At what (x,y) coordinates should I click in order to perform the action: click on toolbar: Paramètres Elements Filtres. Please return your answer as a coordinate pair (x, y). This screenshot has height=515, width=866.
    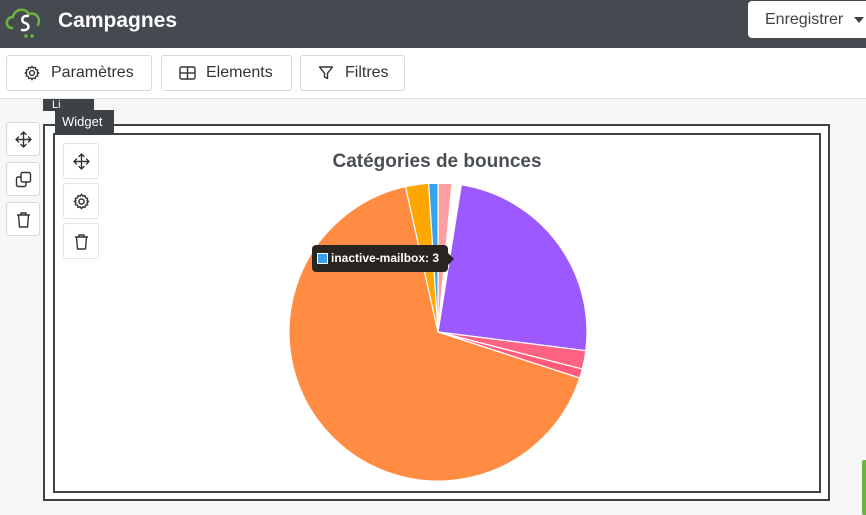
    Looking at the image, I should click on (433, 73).